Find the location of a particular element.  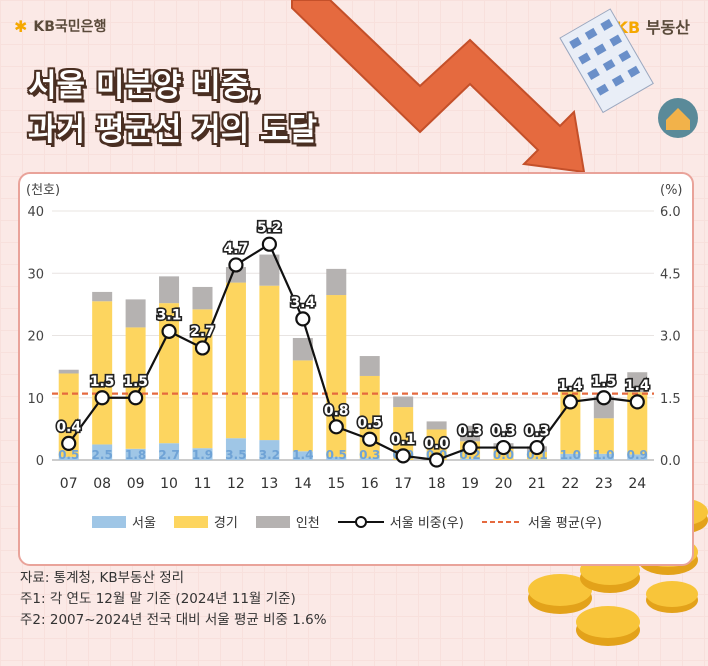

title-line2: 과거 평균선 거의 도달 is located at coordinates (173, 130).